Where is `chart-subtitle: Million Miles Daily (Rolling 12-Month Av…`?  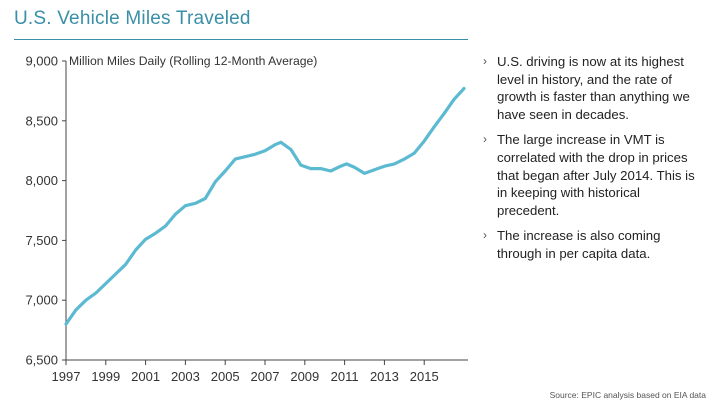 chart-subtitle: Million Miles Daily (Rolling 12-Month Av… is located at coordinates (193, 61).